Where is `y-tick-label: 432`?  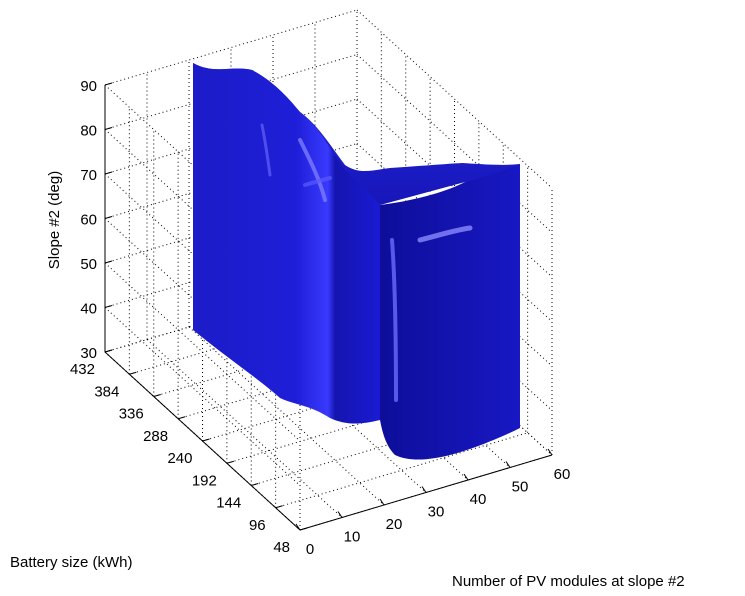
y-tick-label: 432 is located at coordinates (82, 369).